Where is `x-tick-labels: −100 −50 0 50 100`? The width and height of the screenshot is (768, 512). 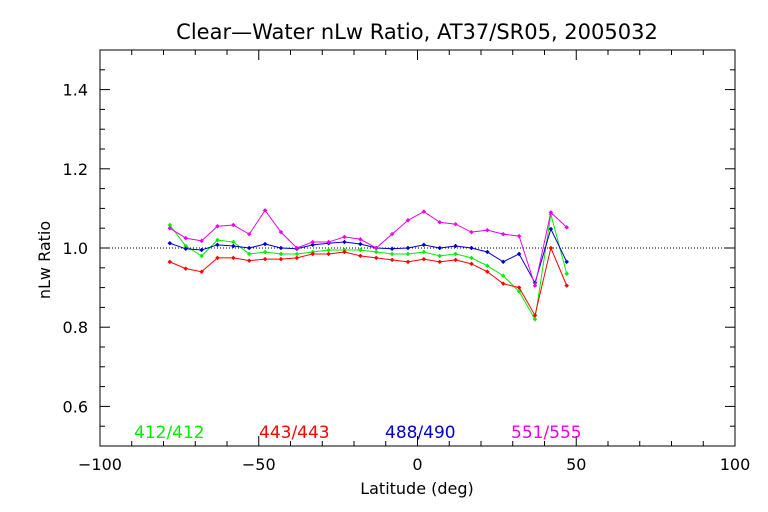 x-tick-labels: −100 −50 0 50 100 is located at coordinates (414, 464).